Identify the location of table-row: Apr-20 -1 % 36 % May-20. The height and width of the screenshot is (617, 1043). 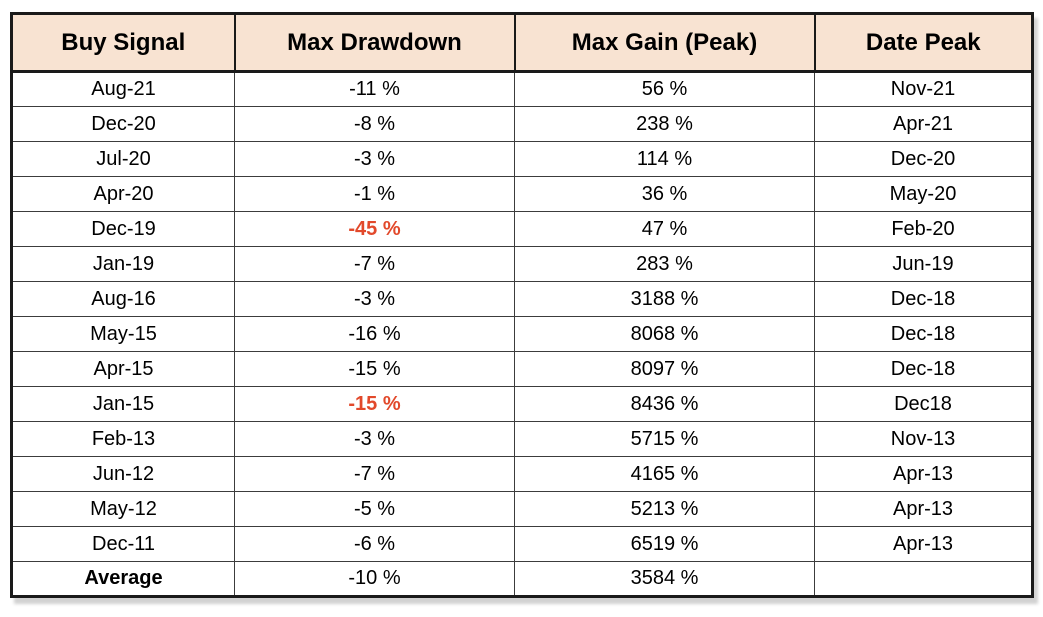
(522, 194).